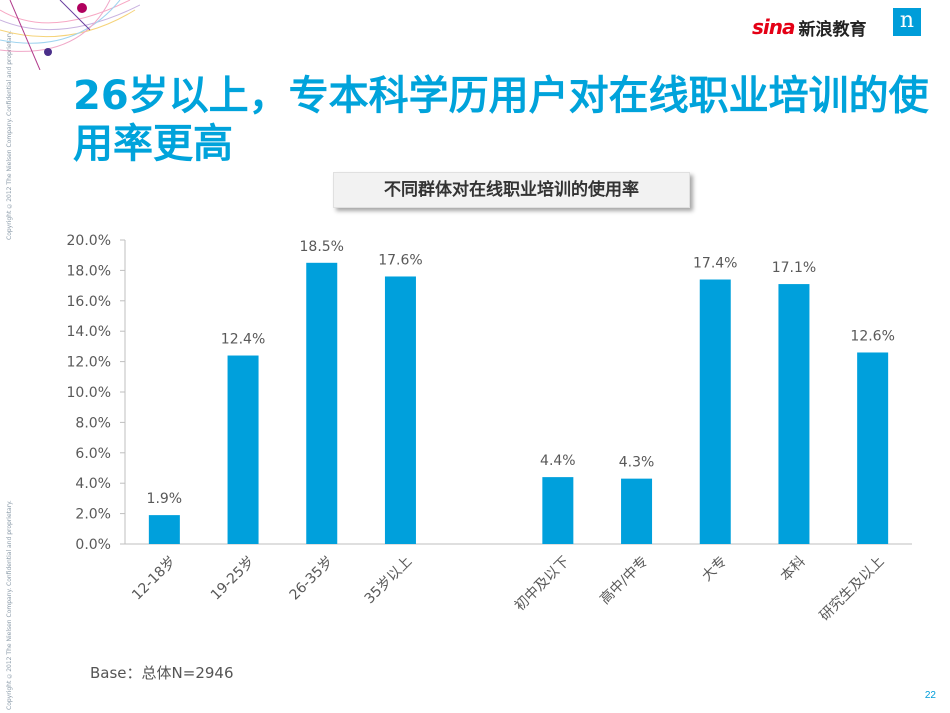 This screenshot has width=950, height=713. I want to click on page-title: 26岁以上，专本科学历用户对在线职业培训的使用率更高, so click(501, 120).